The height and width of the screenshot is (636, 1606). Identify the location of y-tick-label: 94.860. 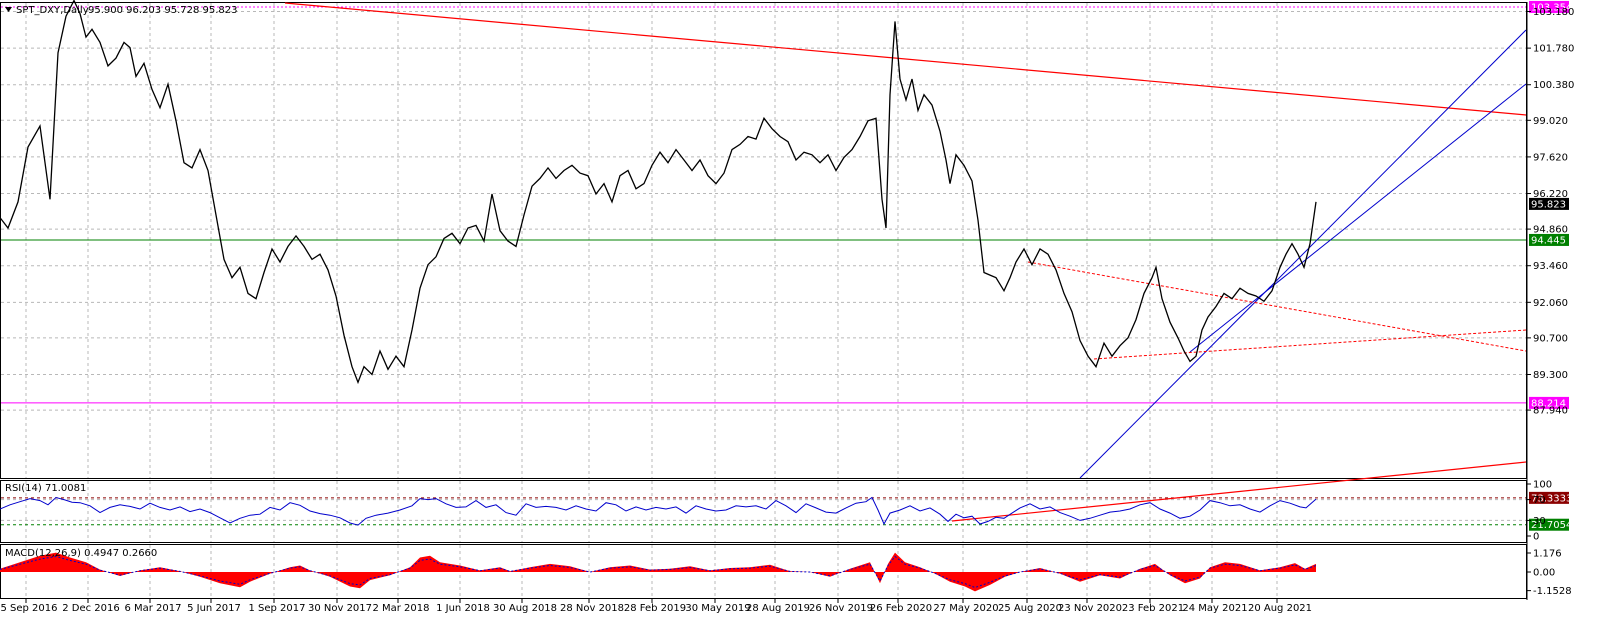
(1550, 230).